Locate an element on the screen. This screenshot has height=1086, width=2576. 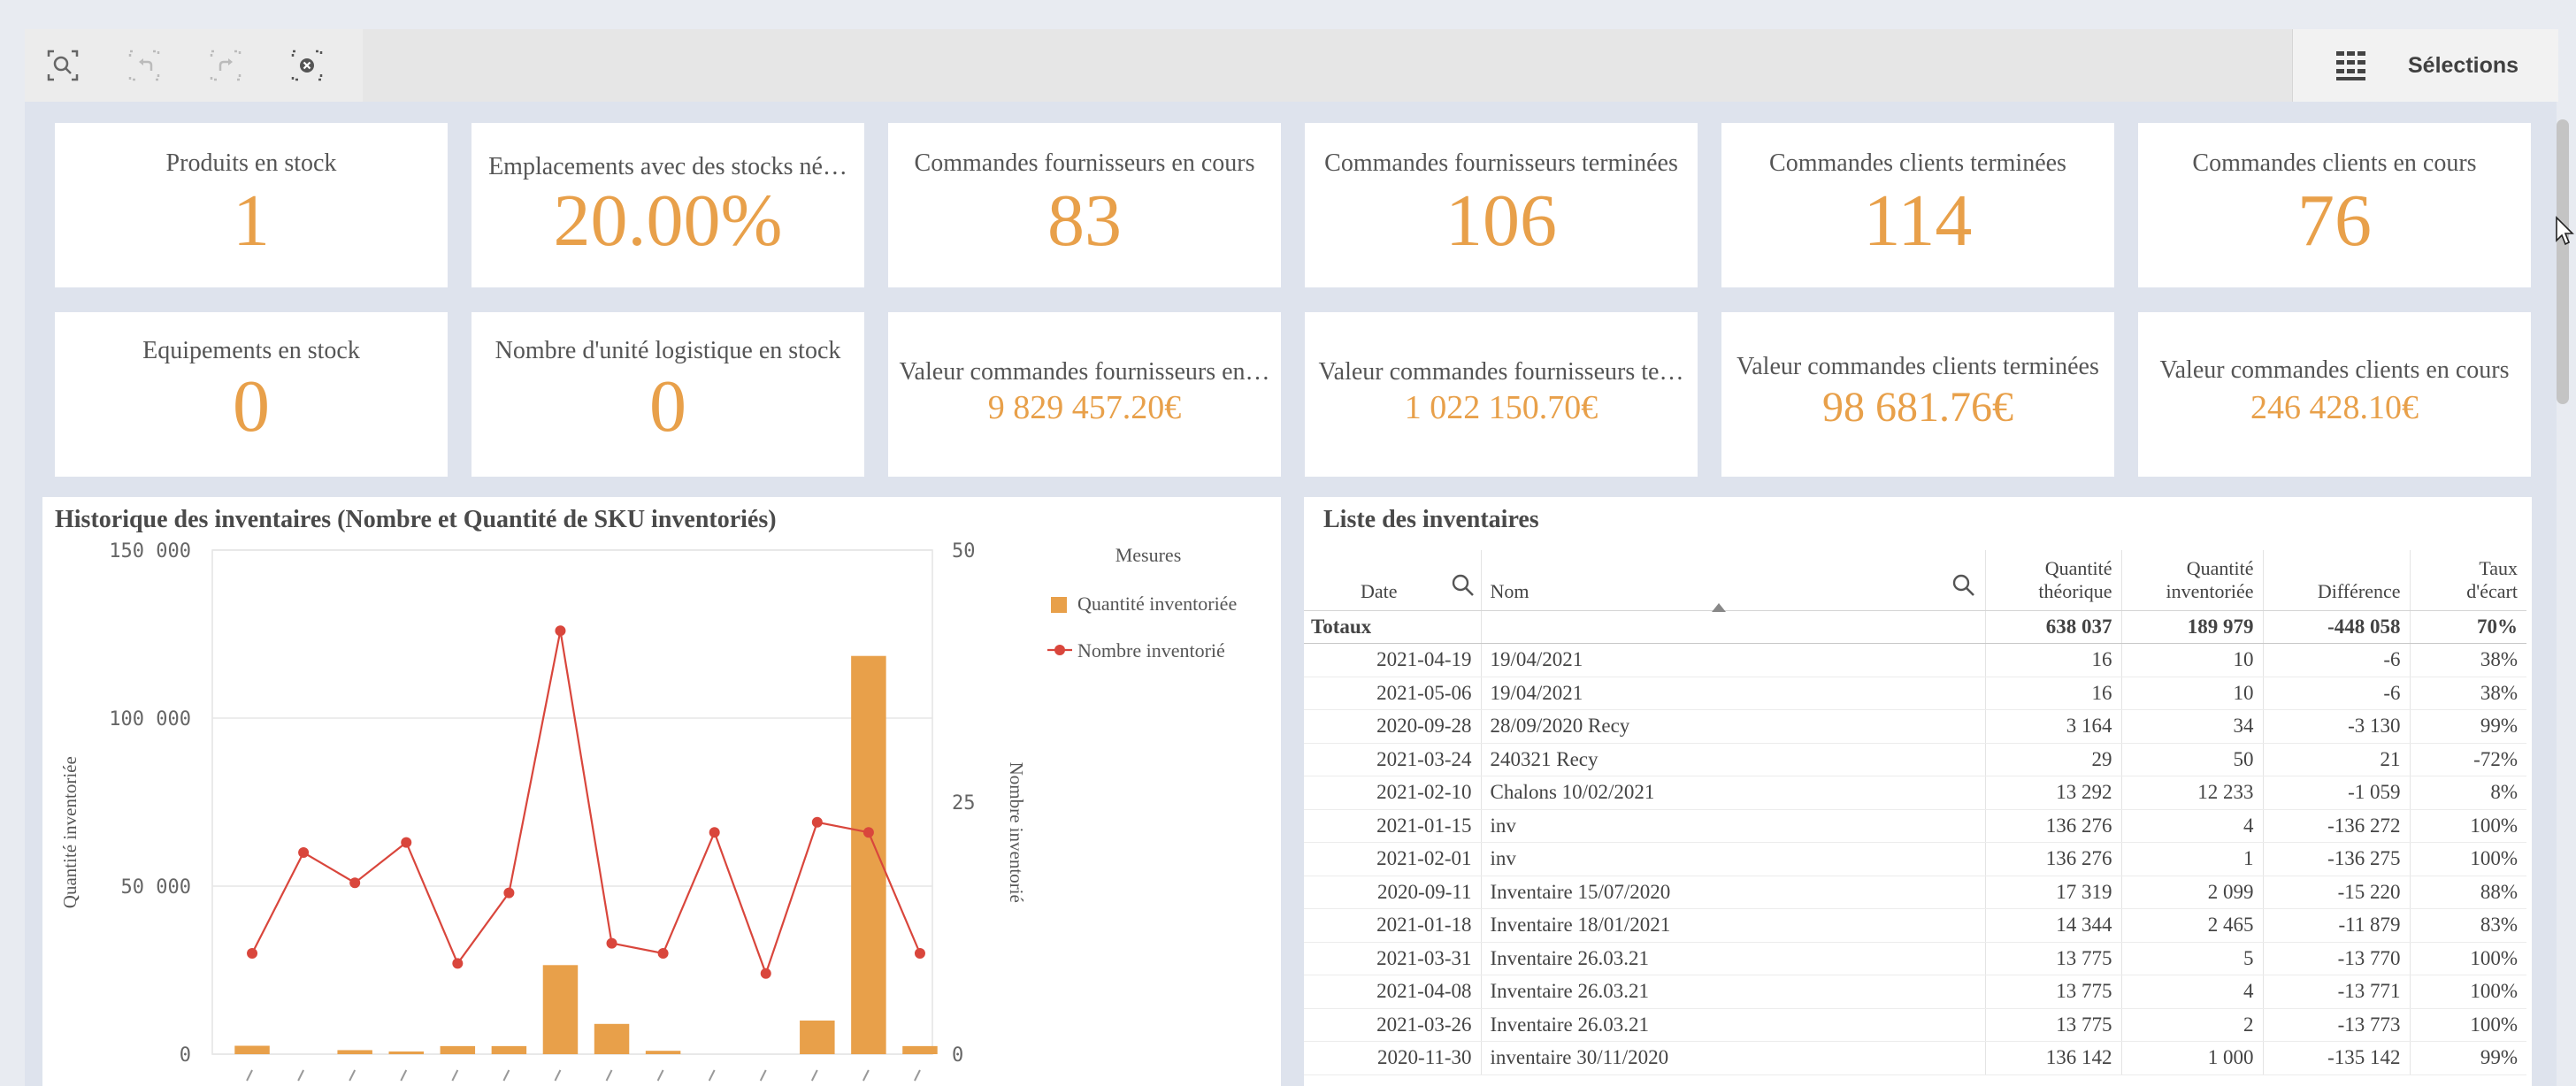
kpi-emplacements-stocks-negatifs: Emplacements avec des stocks né… 20.00% is located at coordinates (668, 205).